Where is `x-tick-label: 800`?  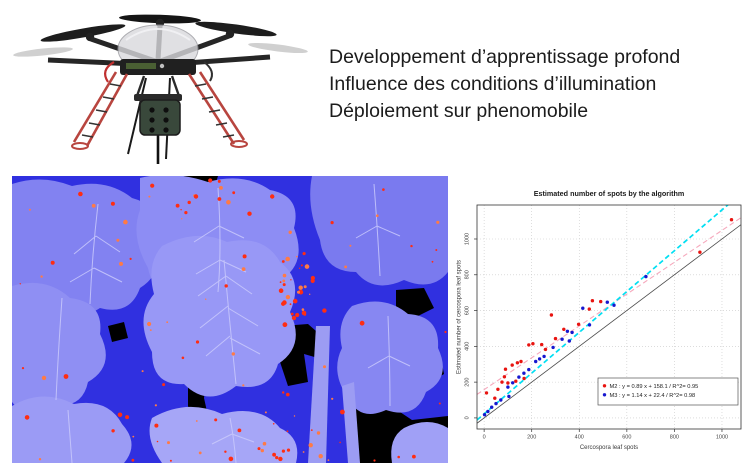 x-tick-label: 800 is located at coordinates (674, 438).